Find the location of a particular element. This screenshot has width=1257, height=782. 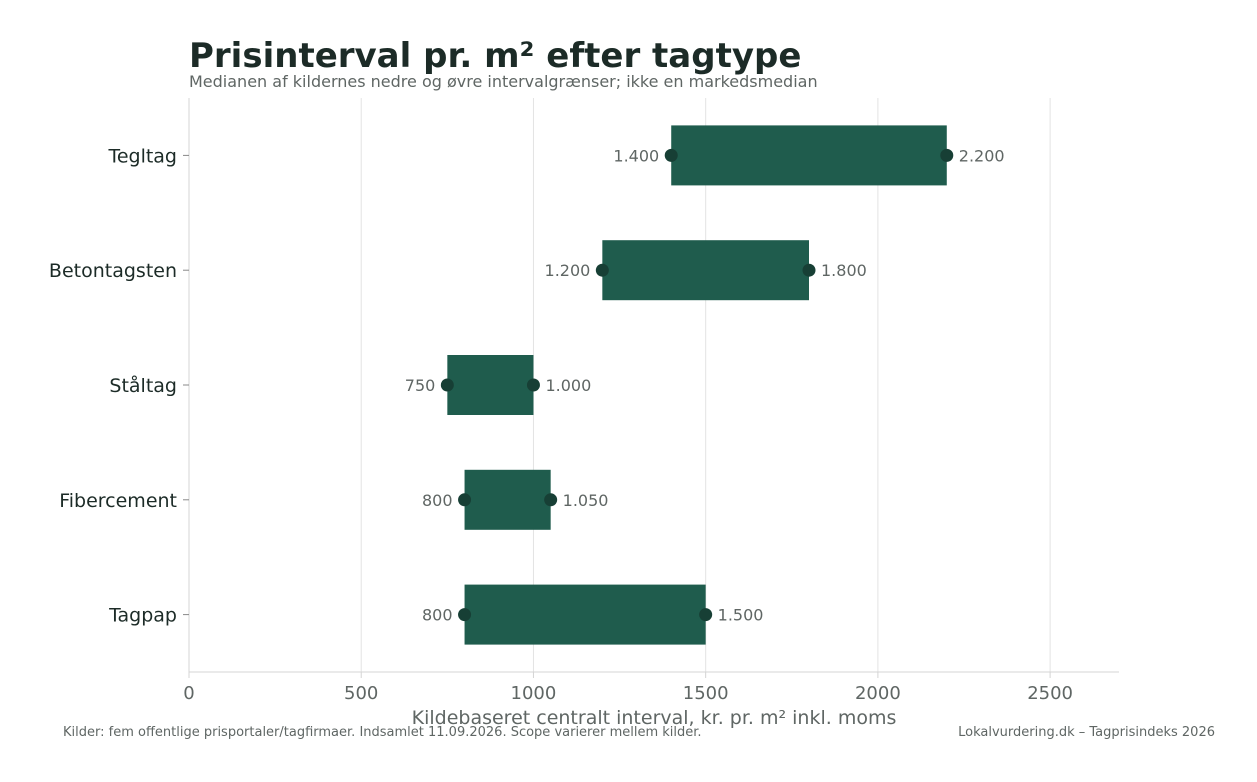

category-label: Ståltag is located at coordinates (143, 385).